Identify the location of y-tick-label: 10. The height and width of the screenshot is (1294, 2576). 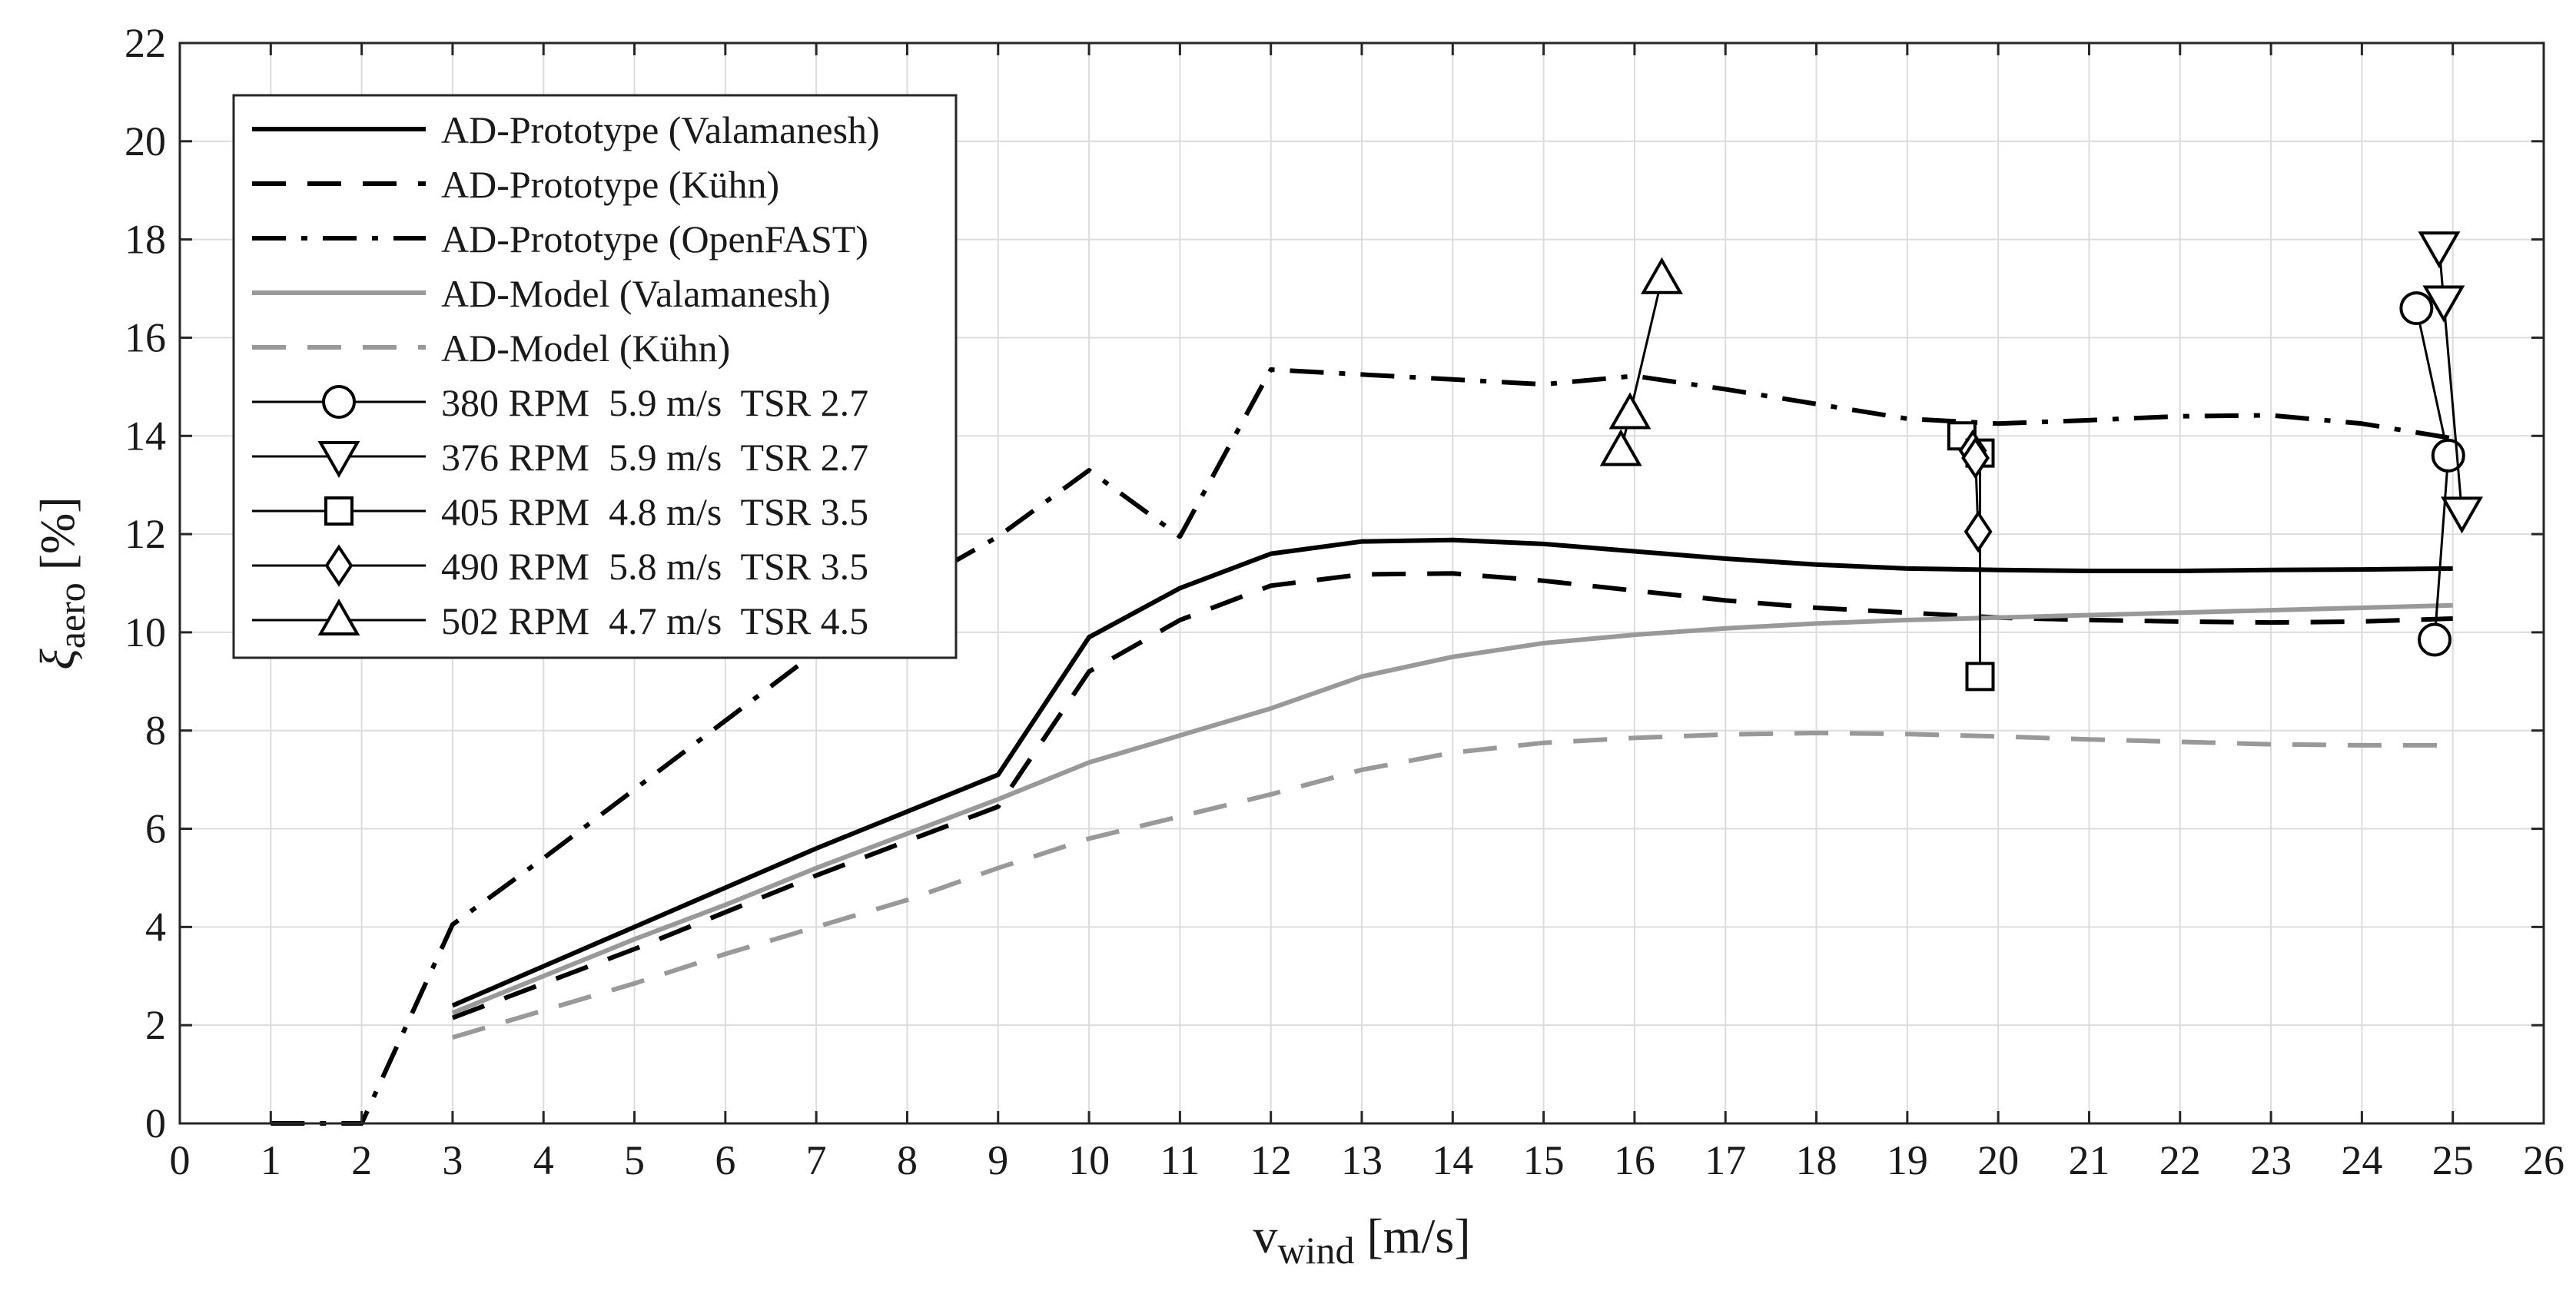
(145, 632).